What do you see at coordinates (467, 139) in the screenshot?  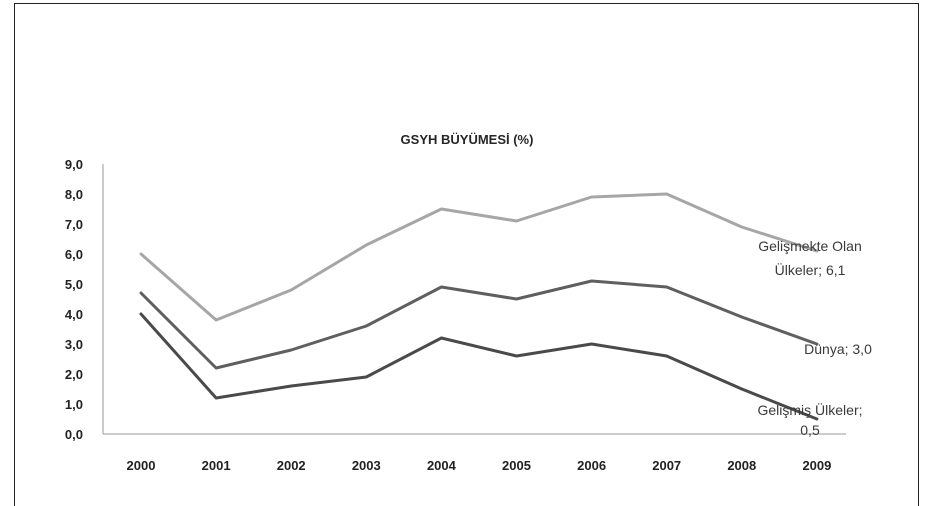 I see `chart-title: GSYH BÜYÜMESİ (%)` at bounding box center [467, 139].